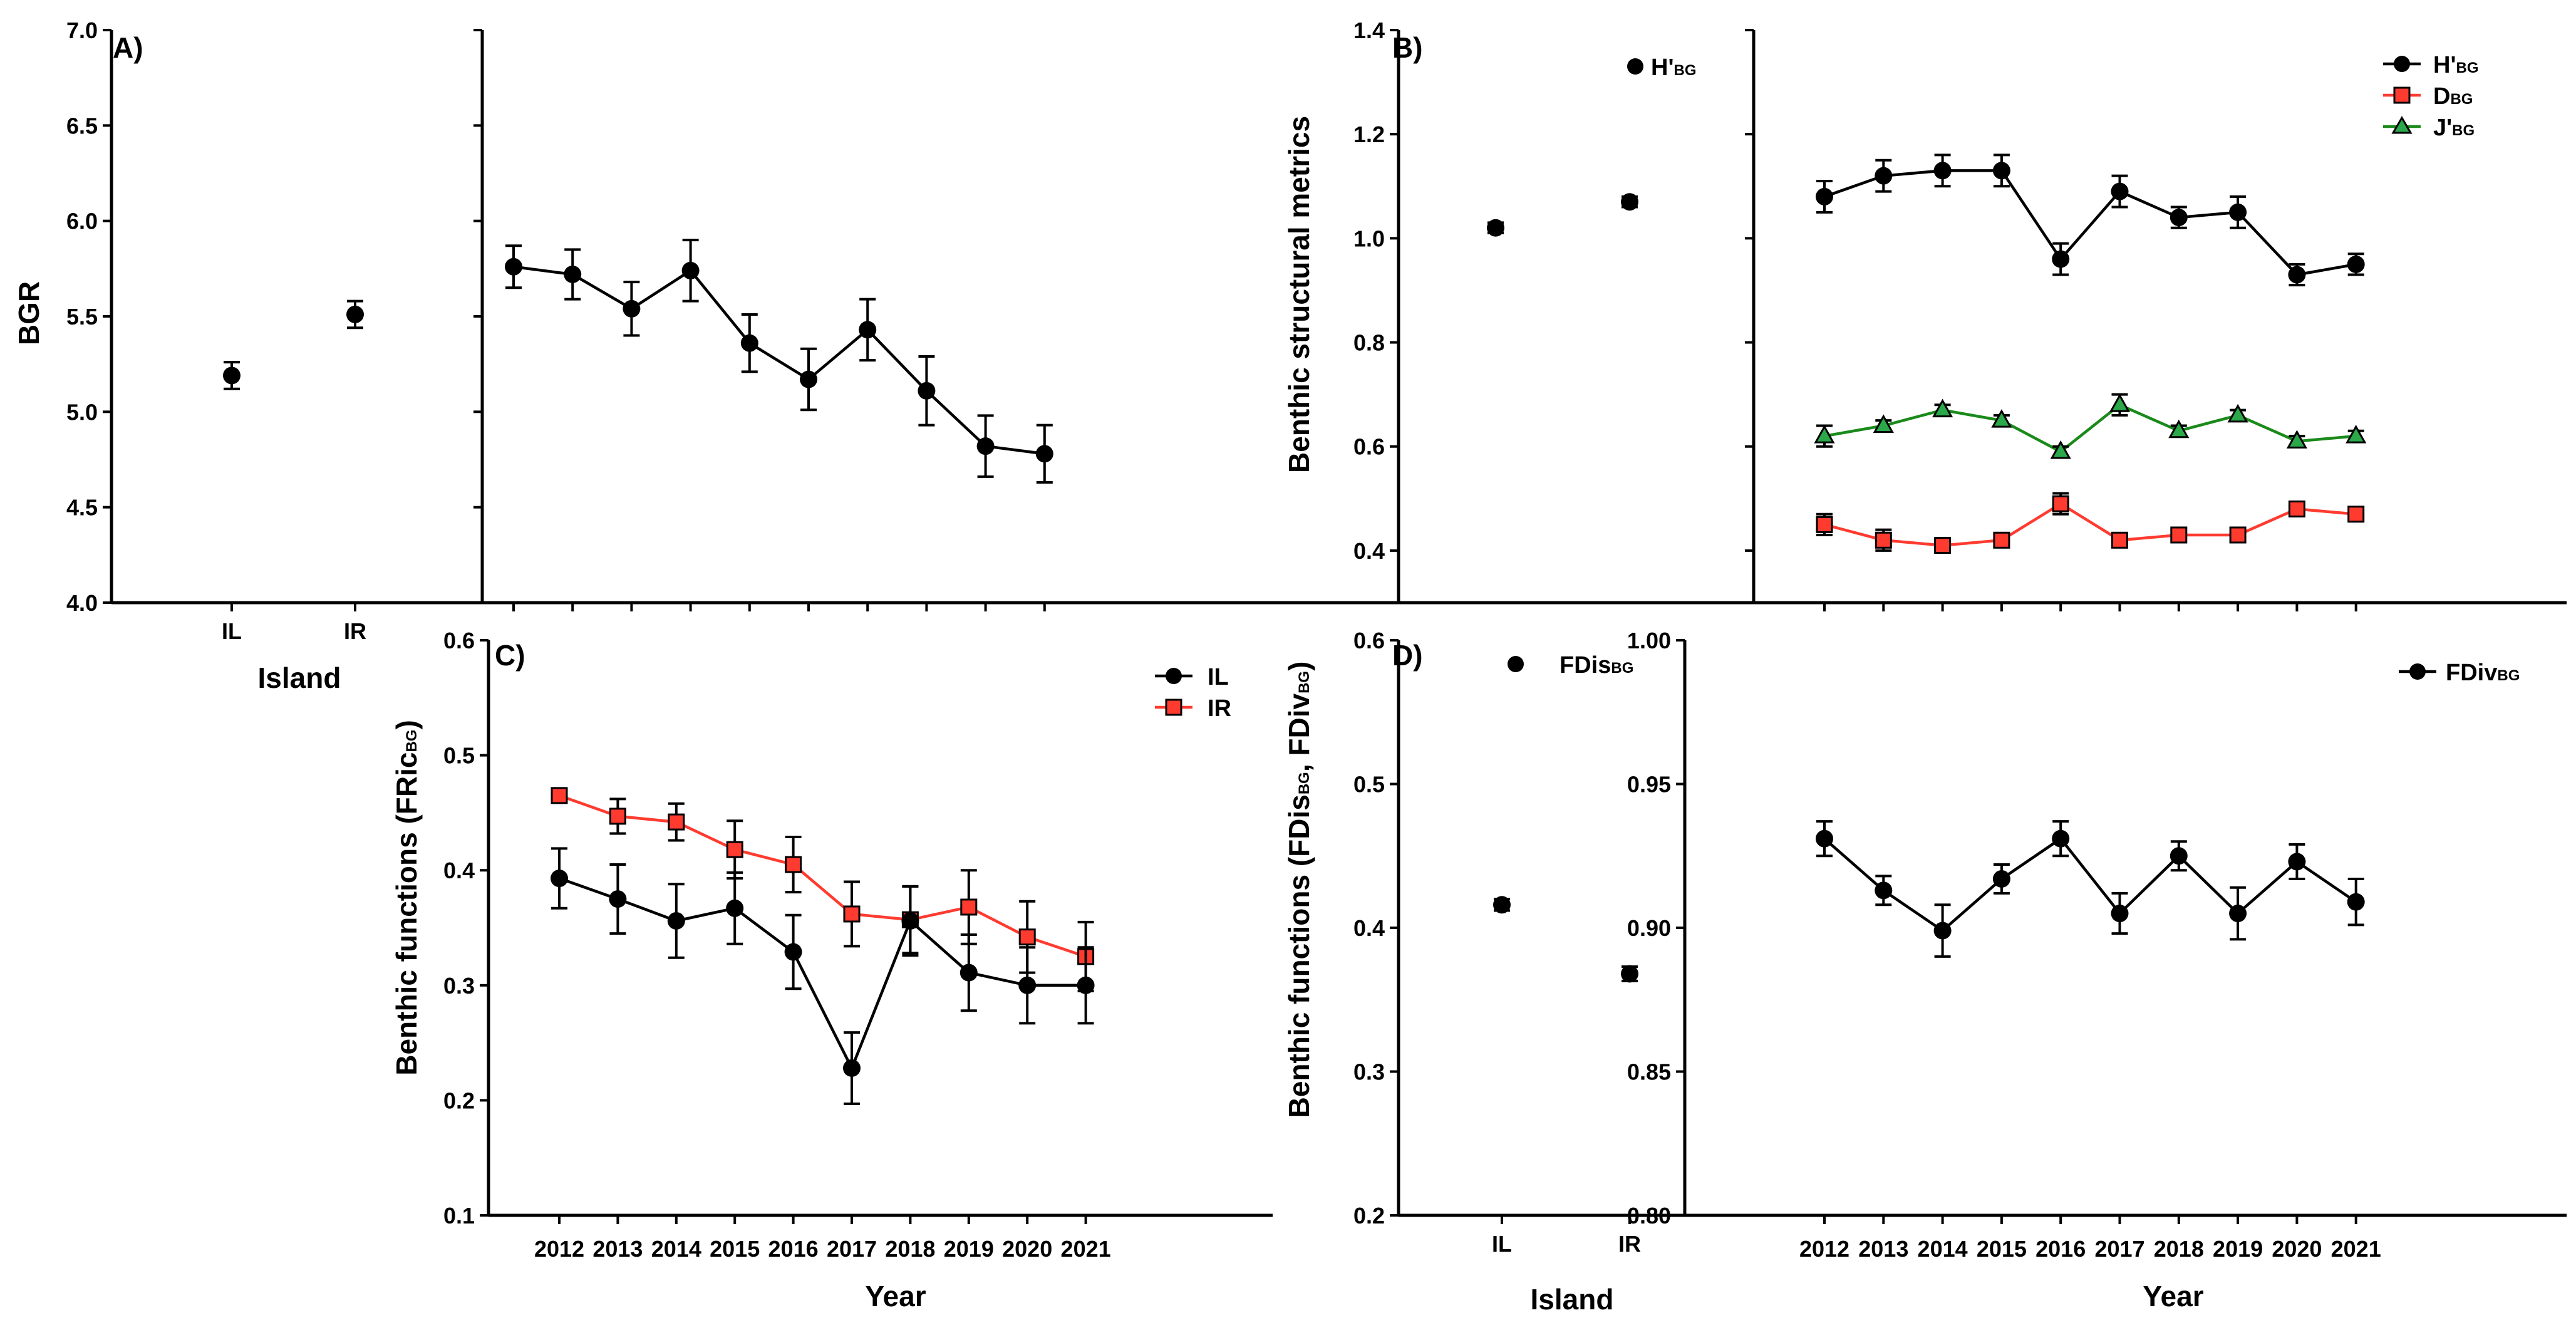 This screenshot has height=1335, width=2576. What do you see at coordinates (1649, 1072) in the screenshot?
I see `panel-d-right-y-tick-label: 0.85` at bounding box center [1649, 1072].